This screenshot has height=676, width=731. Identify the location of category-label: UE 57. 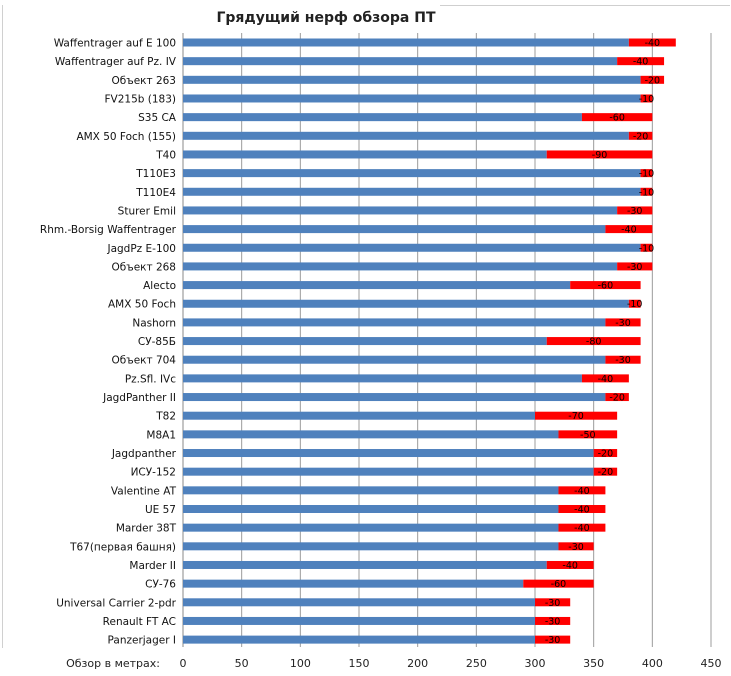
(160, 510).